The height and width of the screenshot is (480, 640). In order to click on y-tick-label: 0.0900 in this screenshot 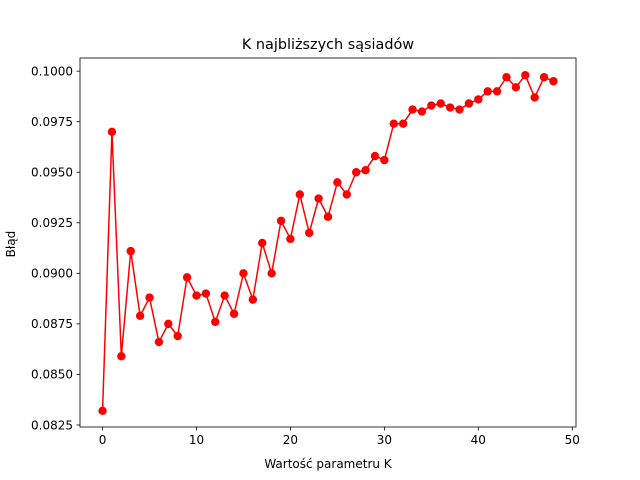, I will do `click(52, 274)`.